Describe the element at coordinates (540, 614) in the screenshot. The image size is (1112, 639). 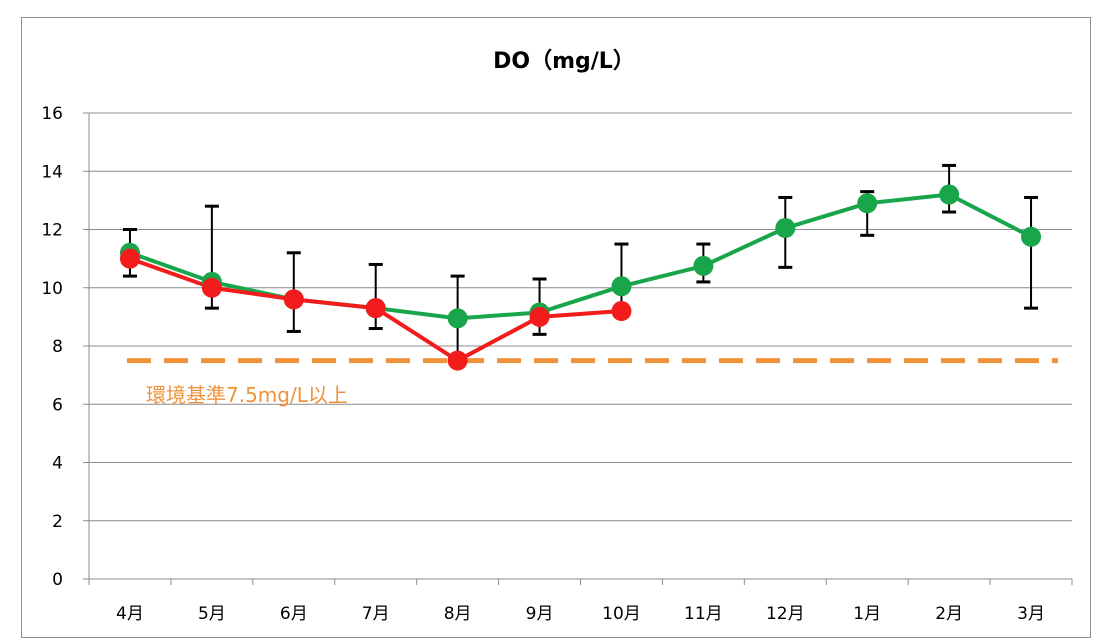
I see `x-tick-label-6: 9月` at that location.